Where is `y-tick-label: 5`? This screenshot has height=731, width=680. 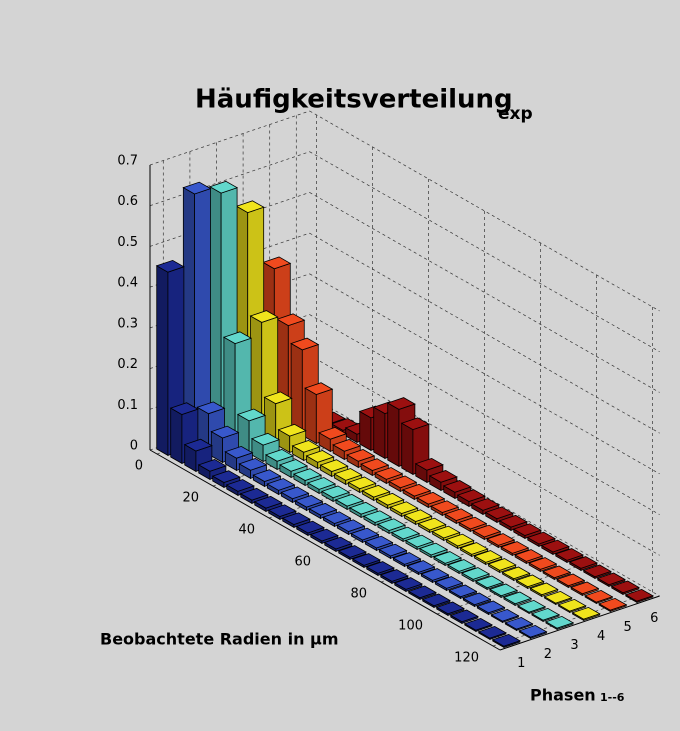
y-tick-label: 5 is located at coordinates (628, 627).